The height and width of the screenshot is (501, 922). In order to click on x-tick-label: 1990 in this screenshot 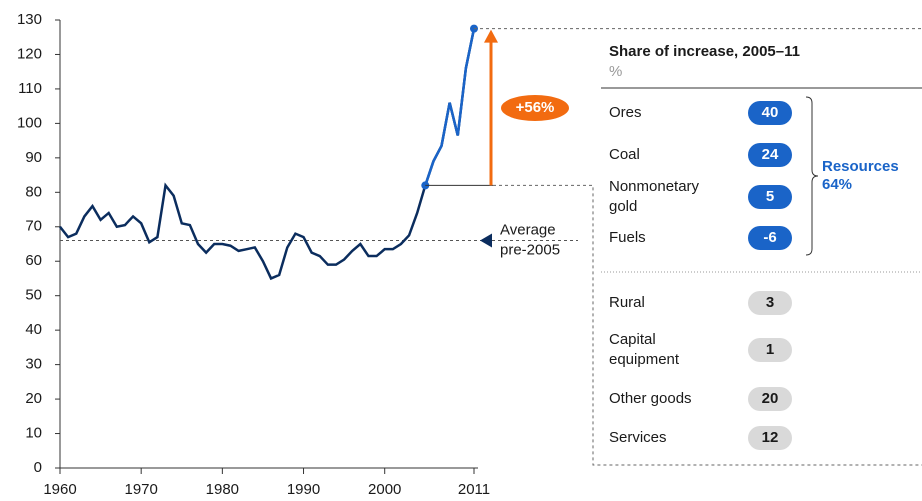, I will do `click(303, 489)`.